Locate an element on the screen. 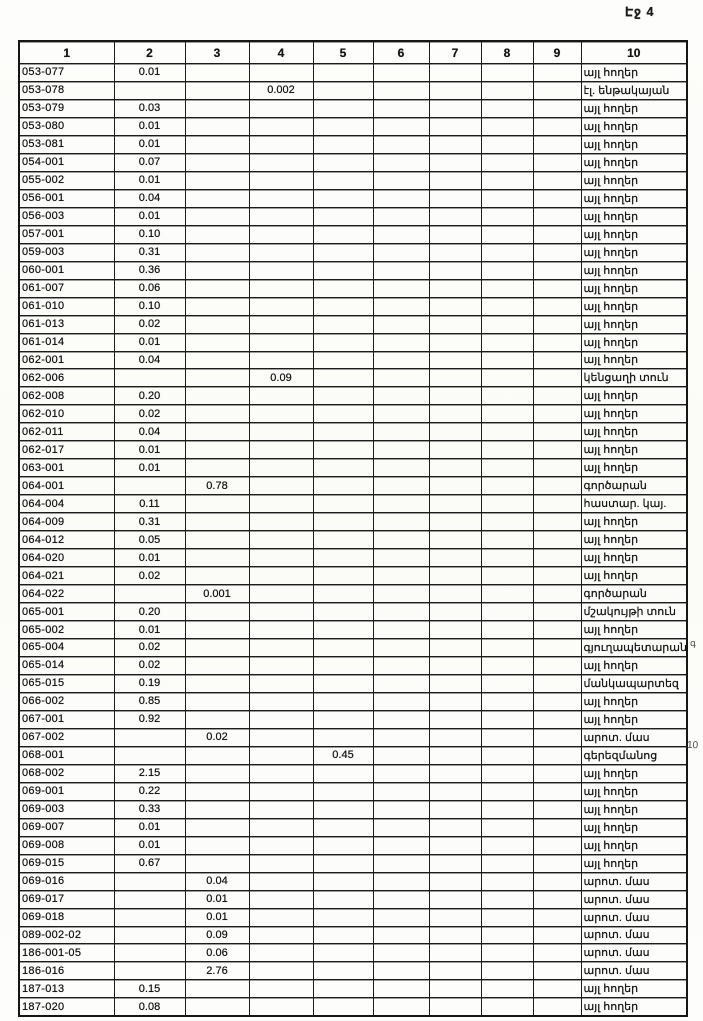  table-row: 060-001 0.36 այլ հողեր is located at coordinates (353, 270).